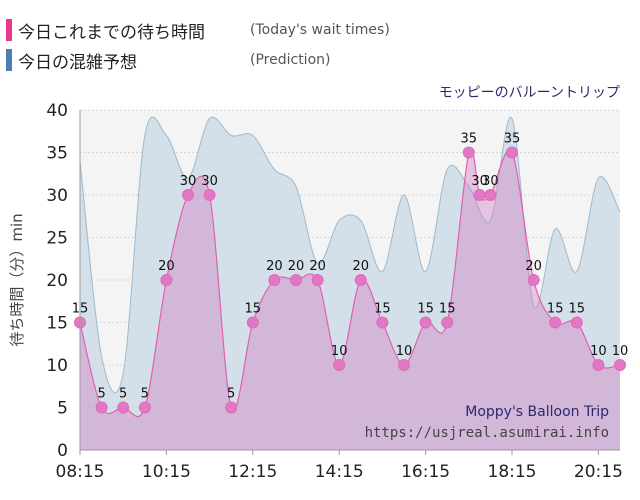  Describe the element at coordinates (57, 366) in the screenshot. I see `y-tick-label: 10` at that location.